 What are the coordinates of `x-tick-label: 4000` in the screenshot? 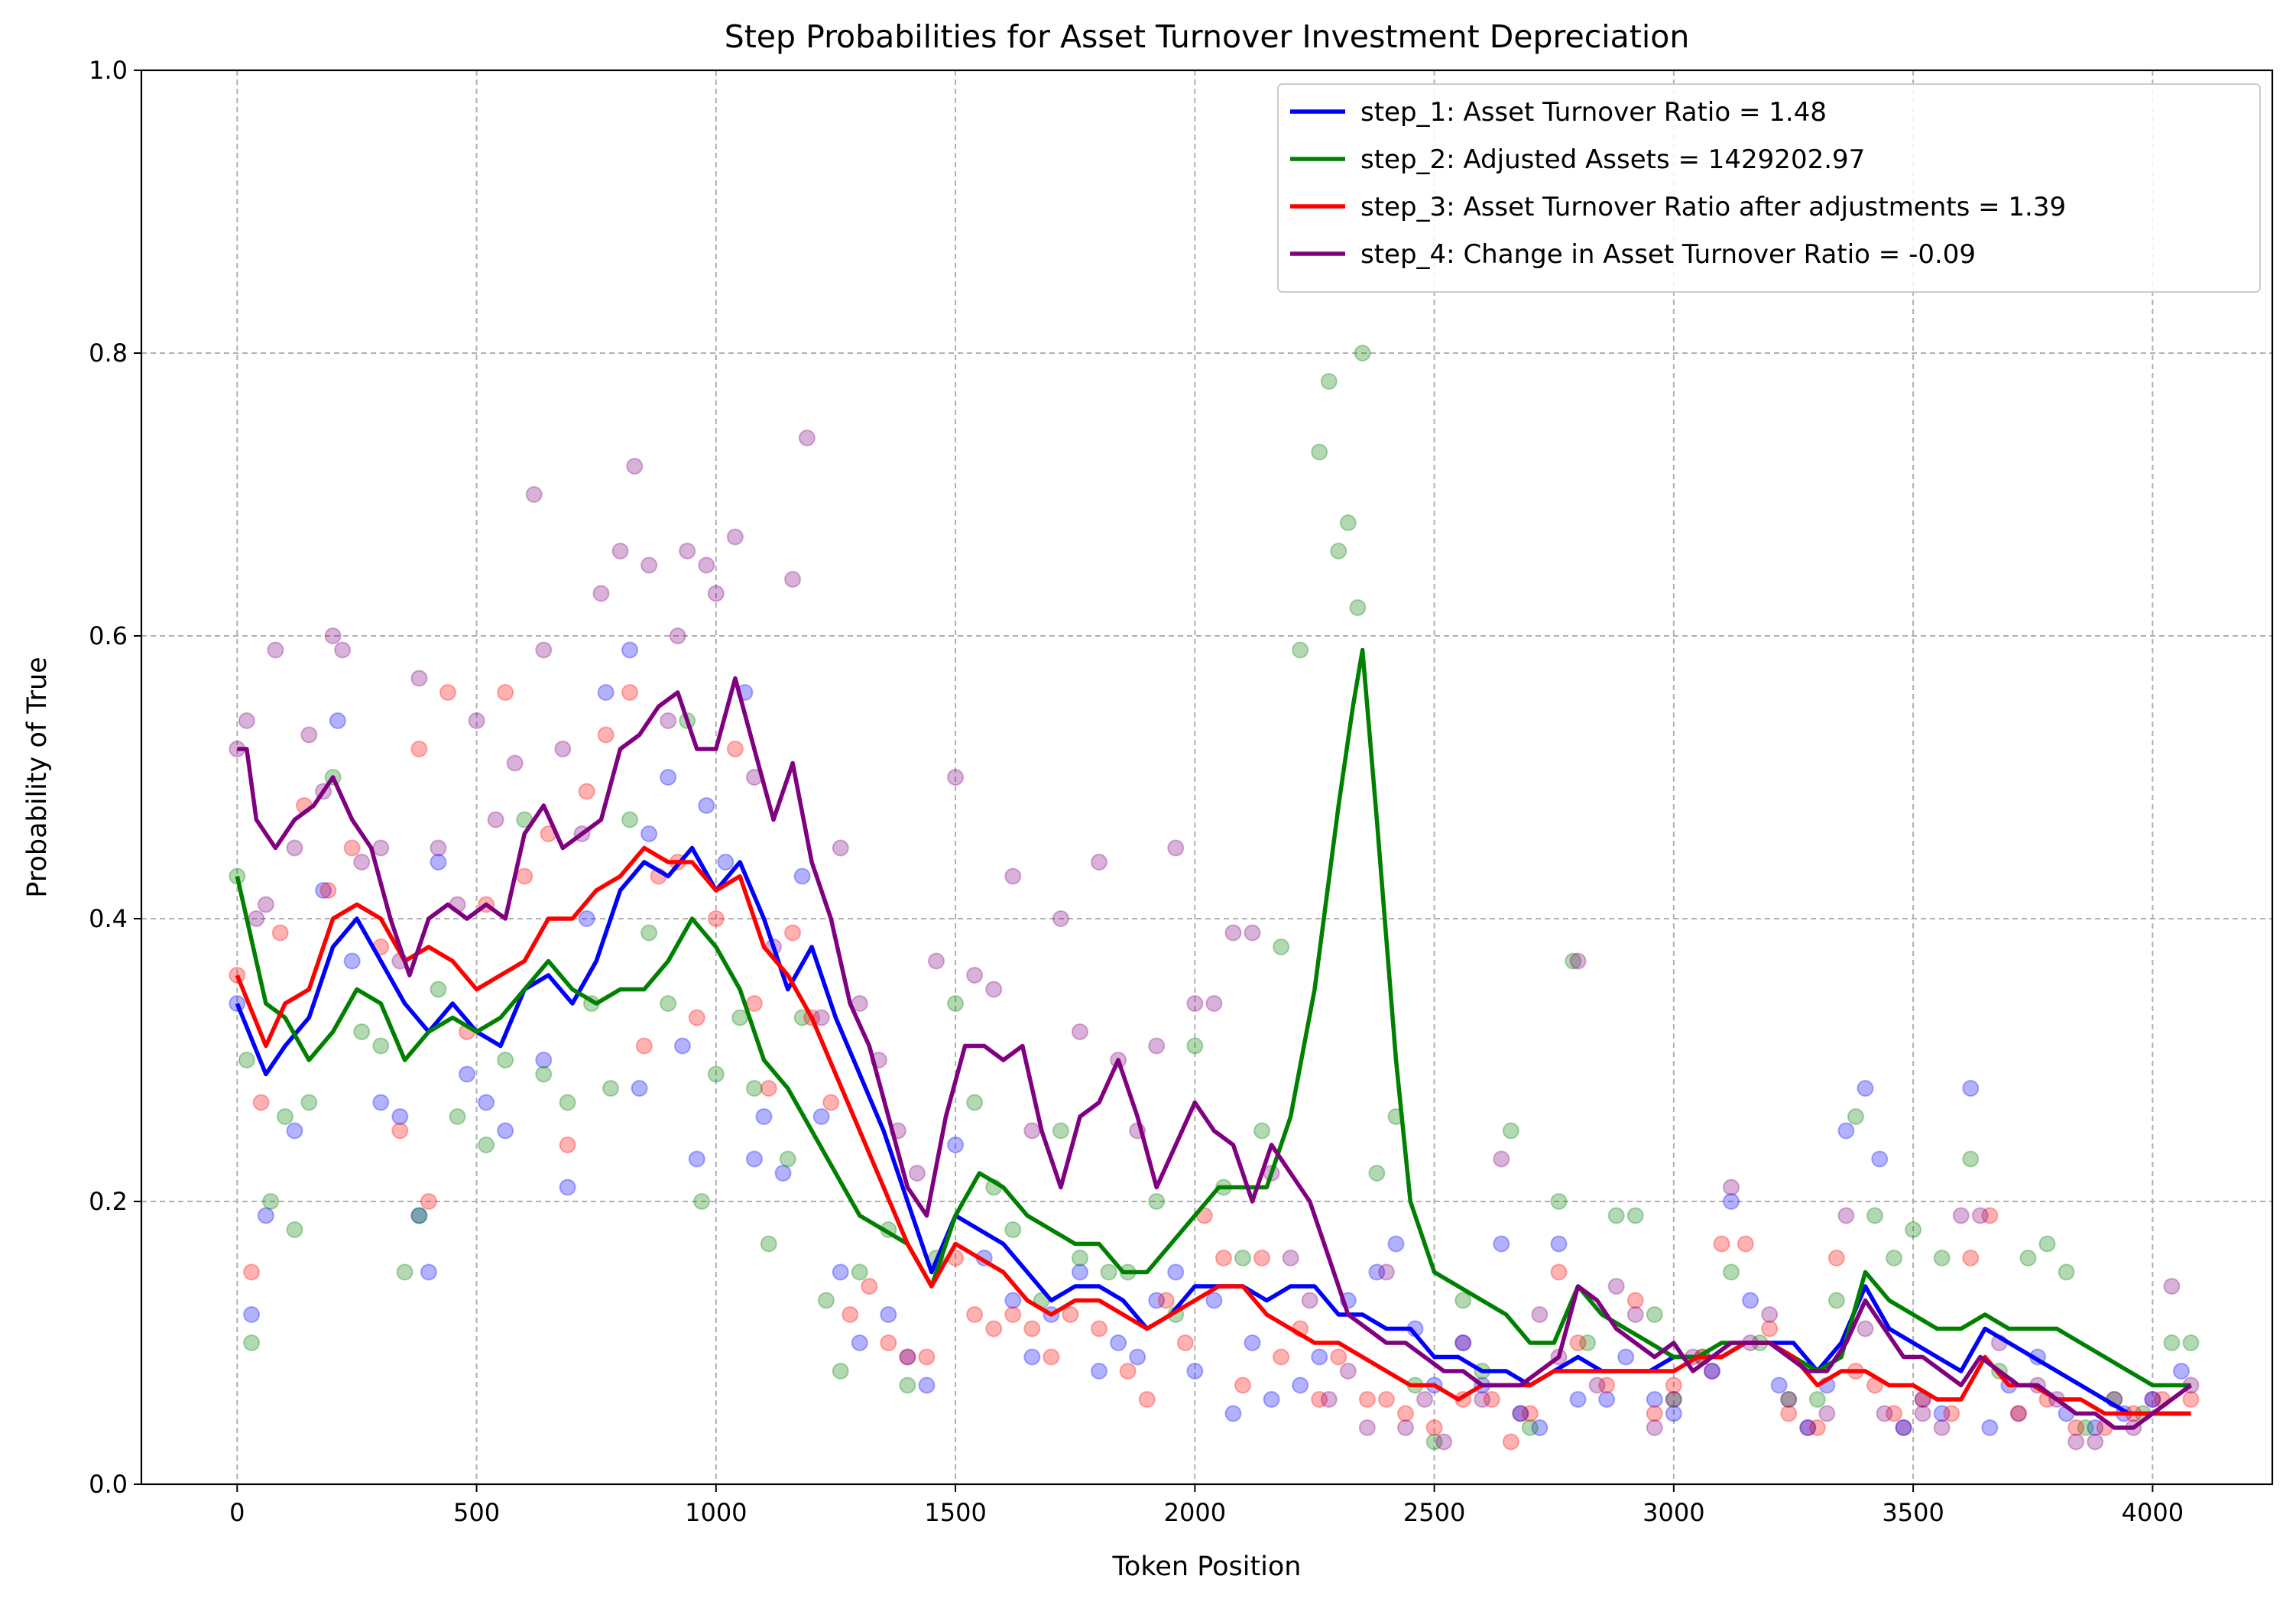 It's located at (2153, 1512).